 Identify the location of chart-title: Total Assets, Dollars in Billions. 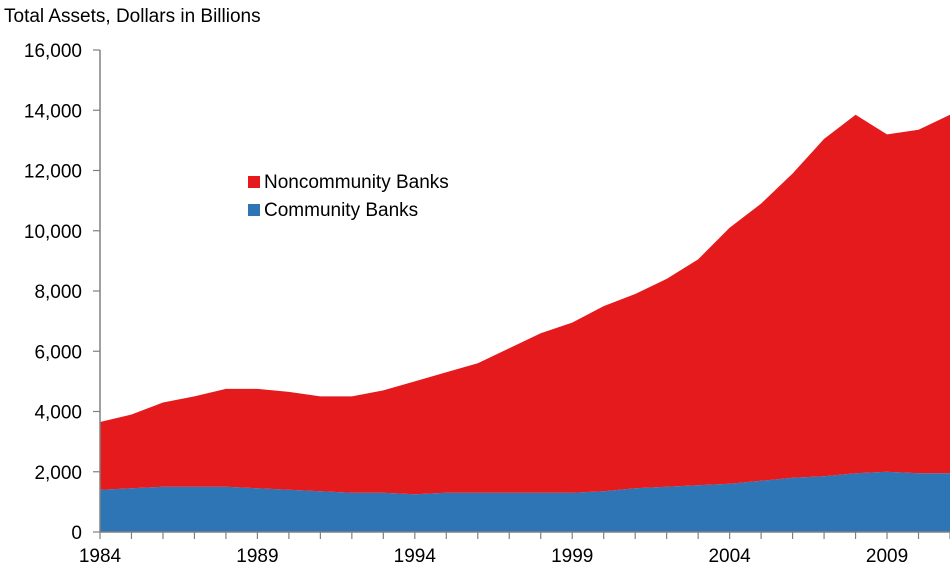
(132, 16).